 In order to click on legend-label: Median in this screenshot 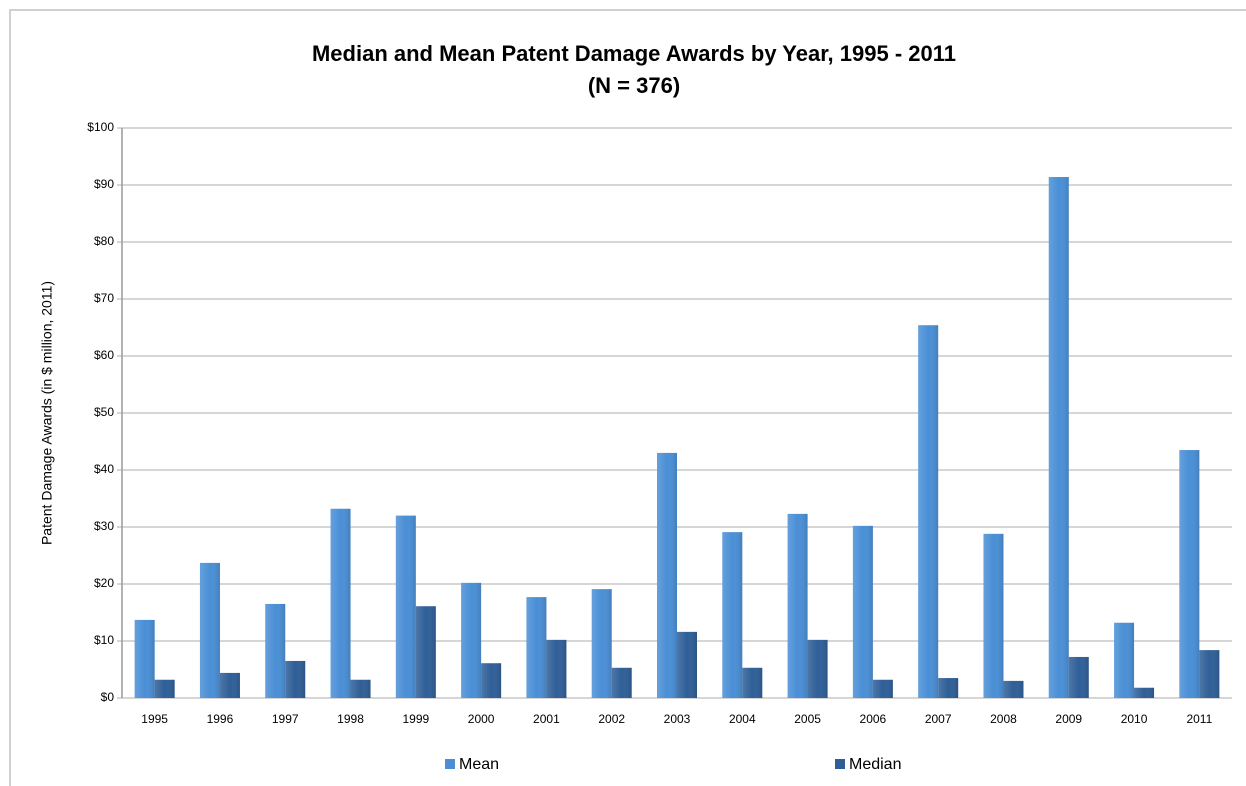, I will do `click(875, 764)`.